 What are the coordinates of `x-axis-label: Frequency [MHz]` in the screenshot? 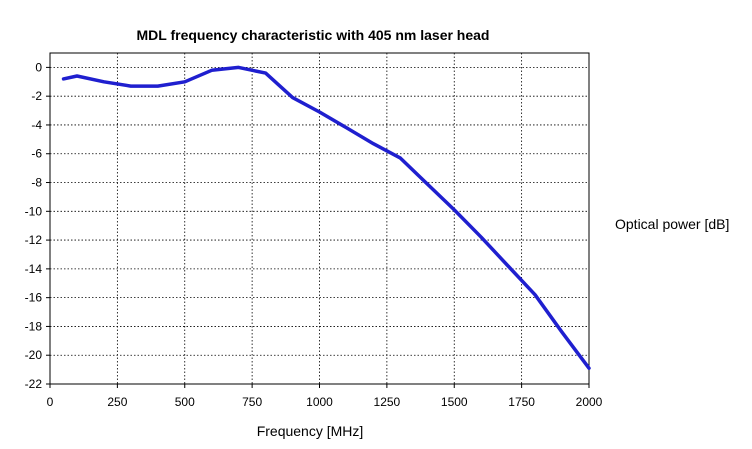 It's located at (310, 431).